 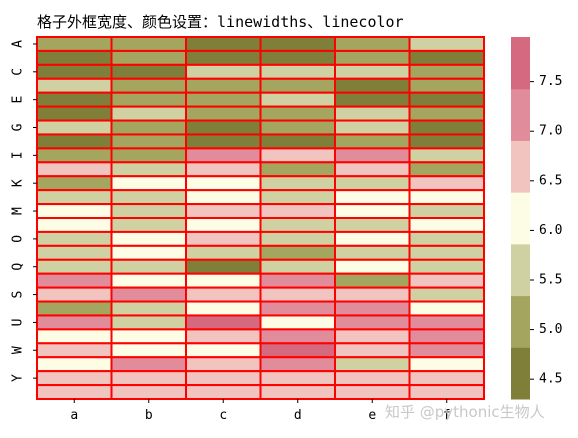 What do you see at coordinates (550, 180) in the screenshot?
I see `colorbar-tick-label: 6.5` at bounding box center [550, 180].